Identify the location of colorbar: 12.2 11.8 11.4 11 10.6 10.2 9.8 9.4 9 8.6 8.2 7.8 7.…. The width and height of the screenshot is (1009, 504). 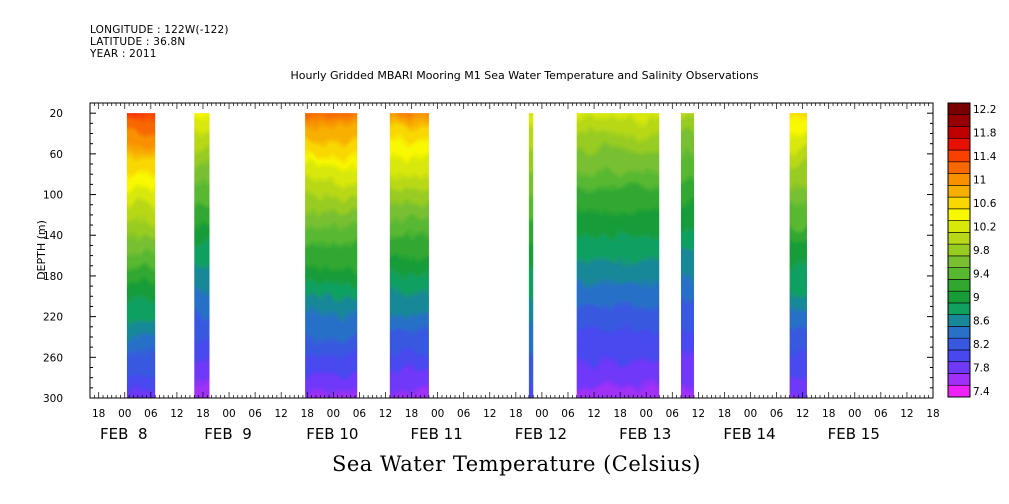
(972, 250).